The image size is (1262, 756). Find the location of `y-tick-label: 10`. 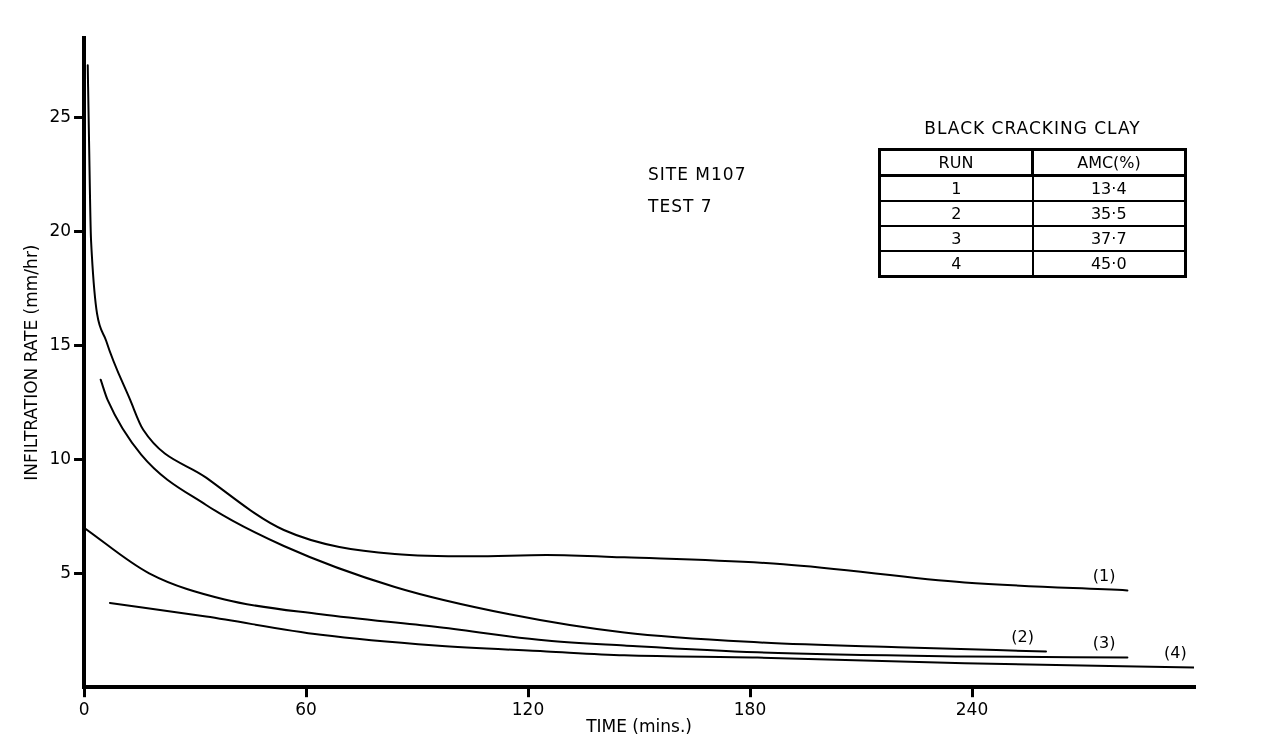

y-tick-label: 10 is located at coordinates (60, 457).